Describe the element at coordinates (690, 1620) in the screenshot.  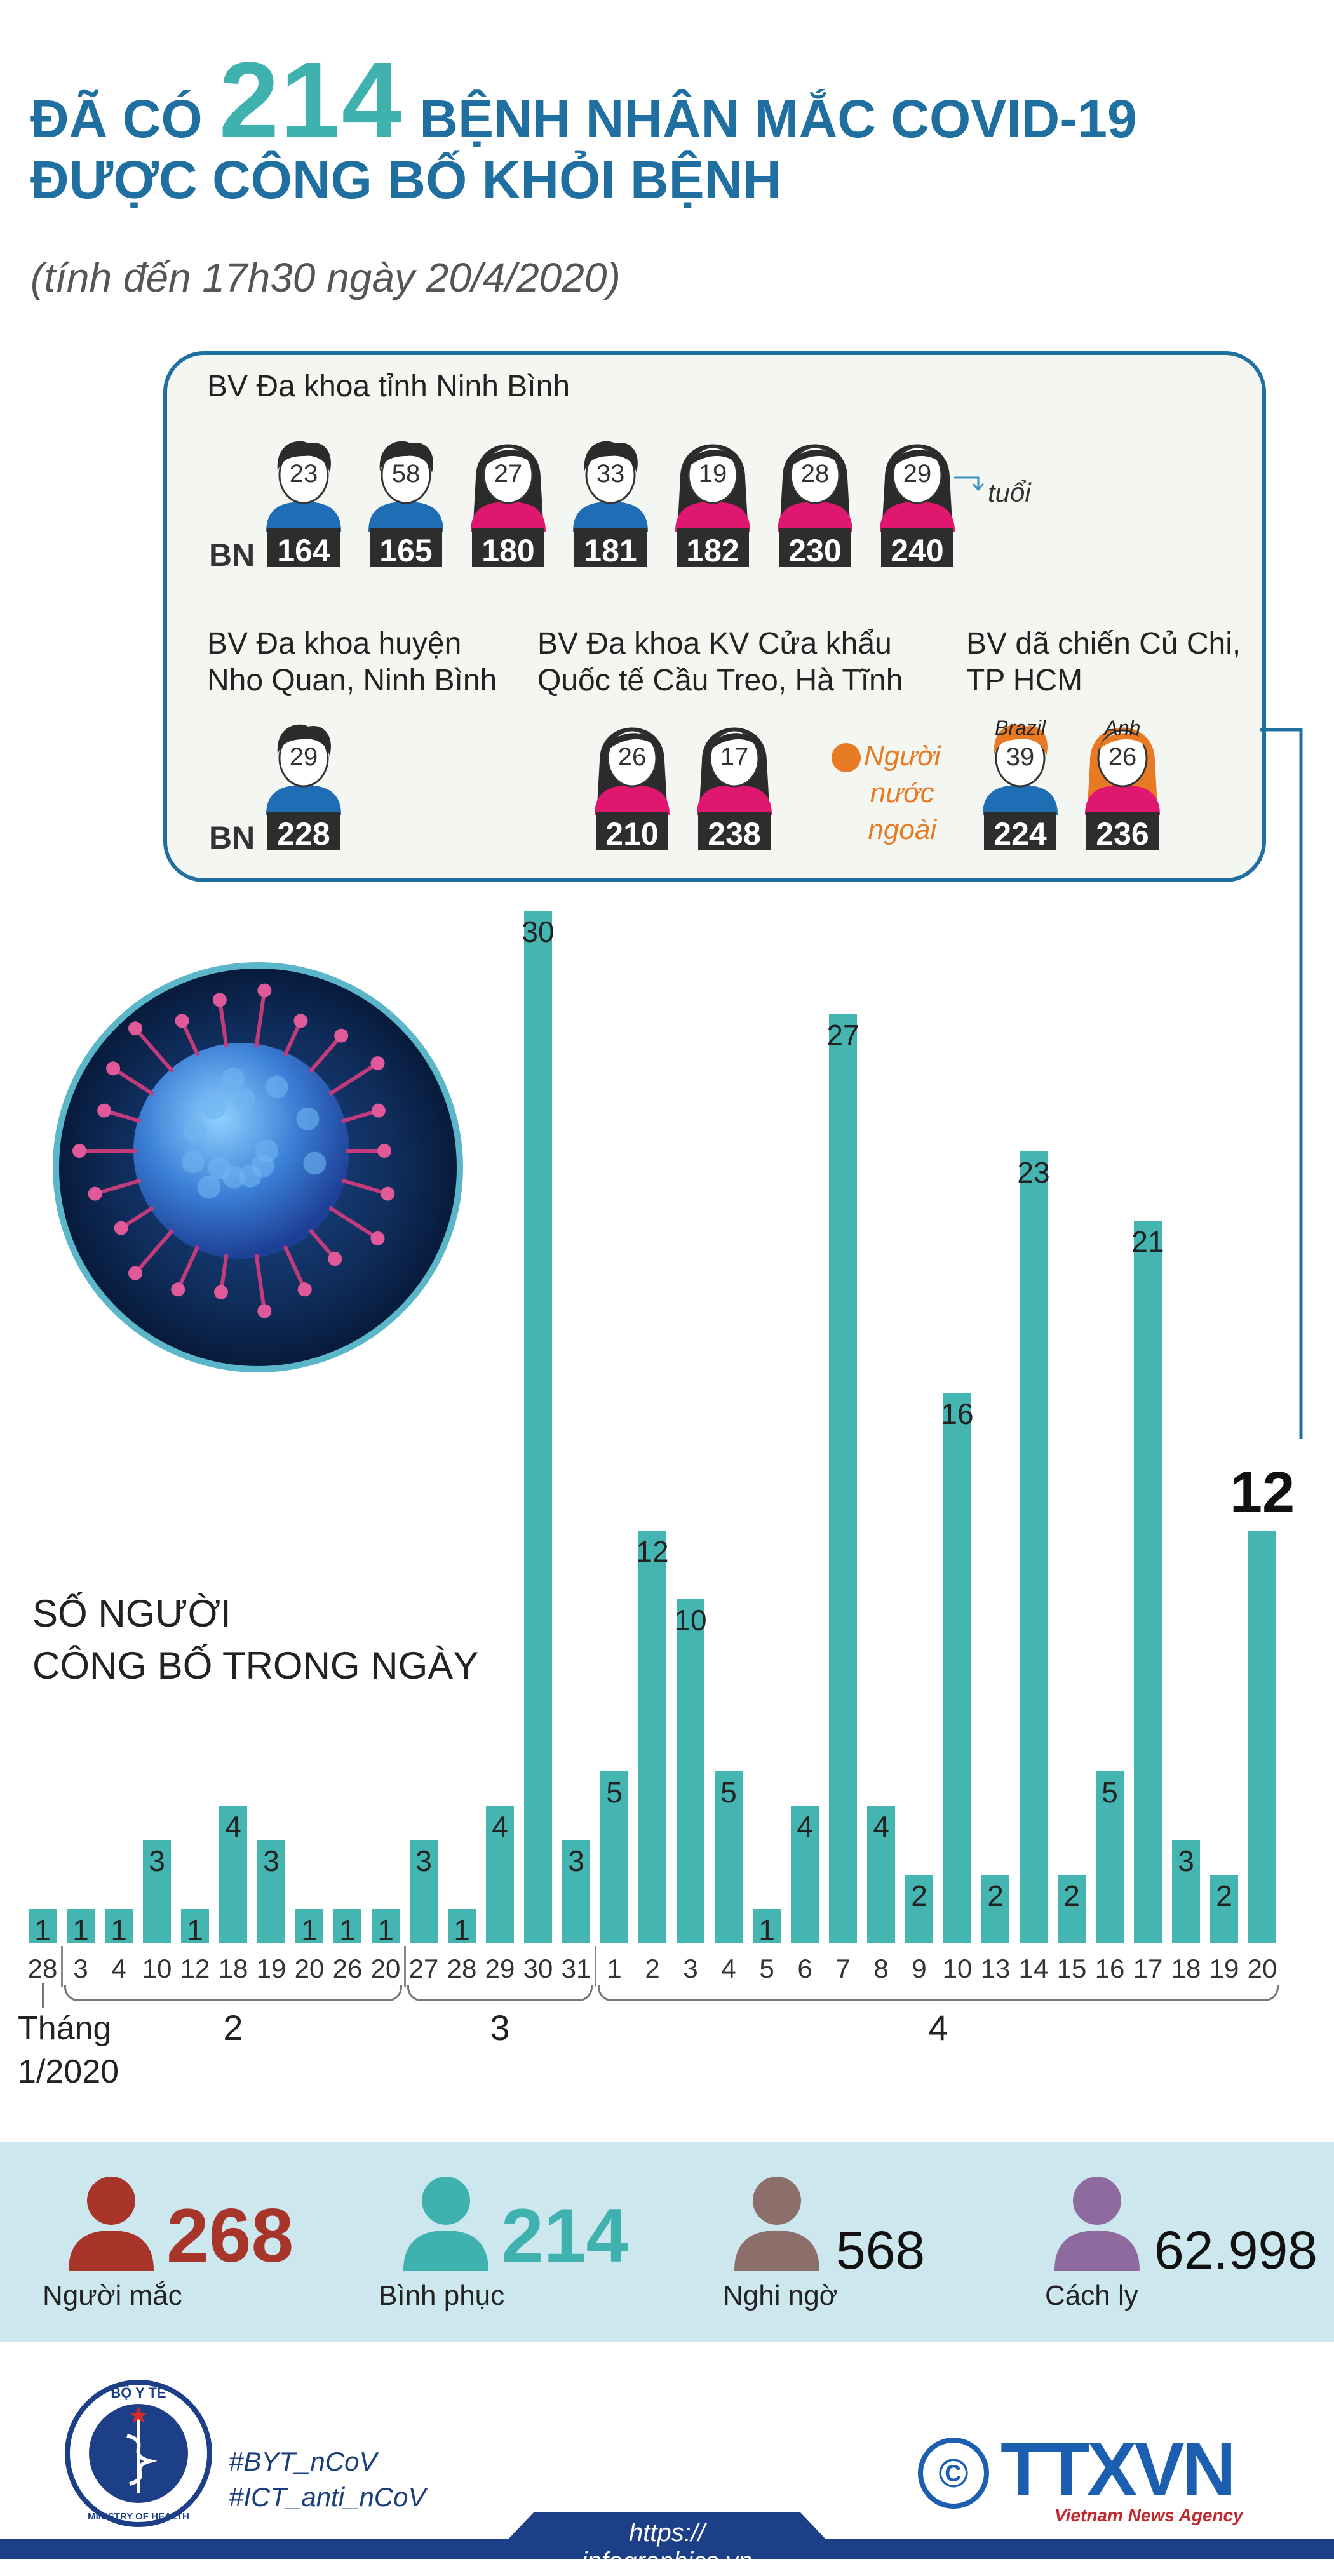
I see `value-label: 10` at that location.